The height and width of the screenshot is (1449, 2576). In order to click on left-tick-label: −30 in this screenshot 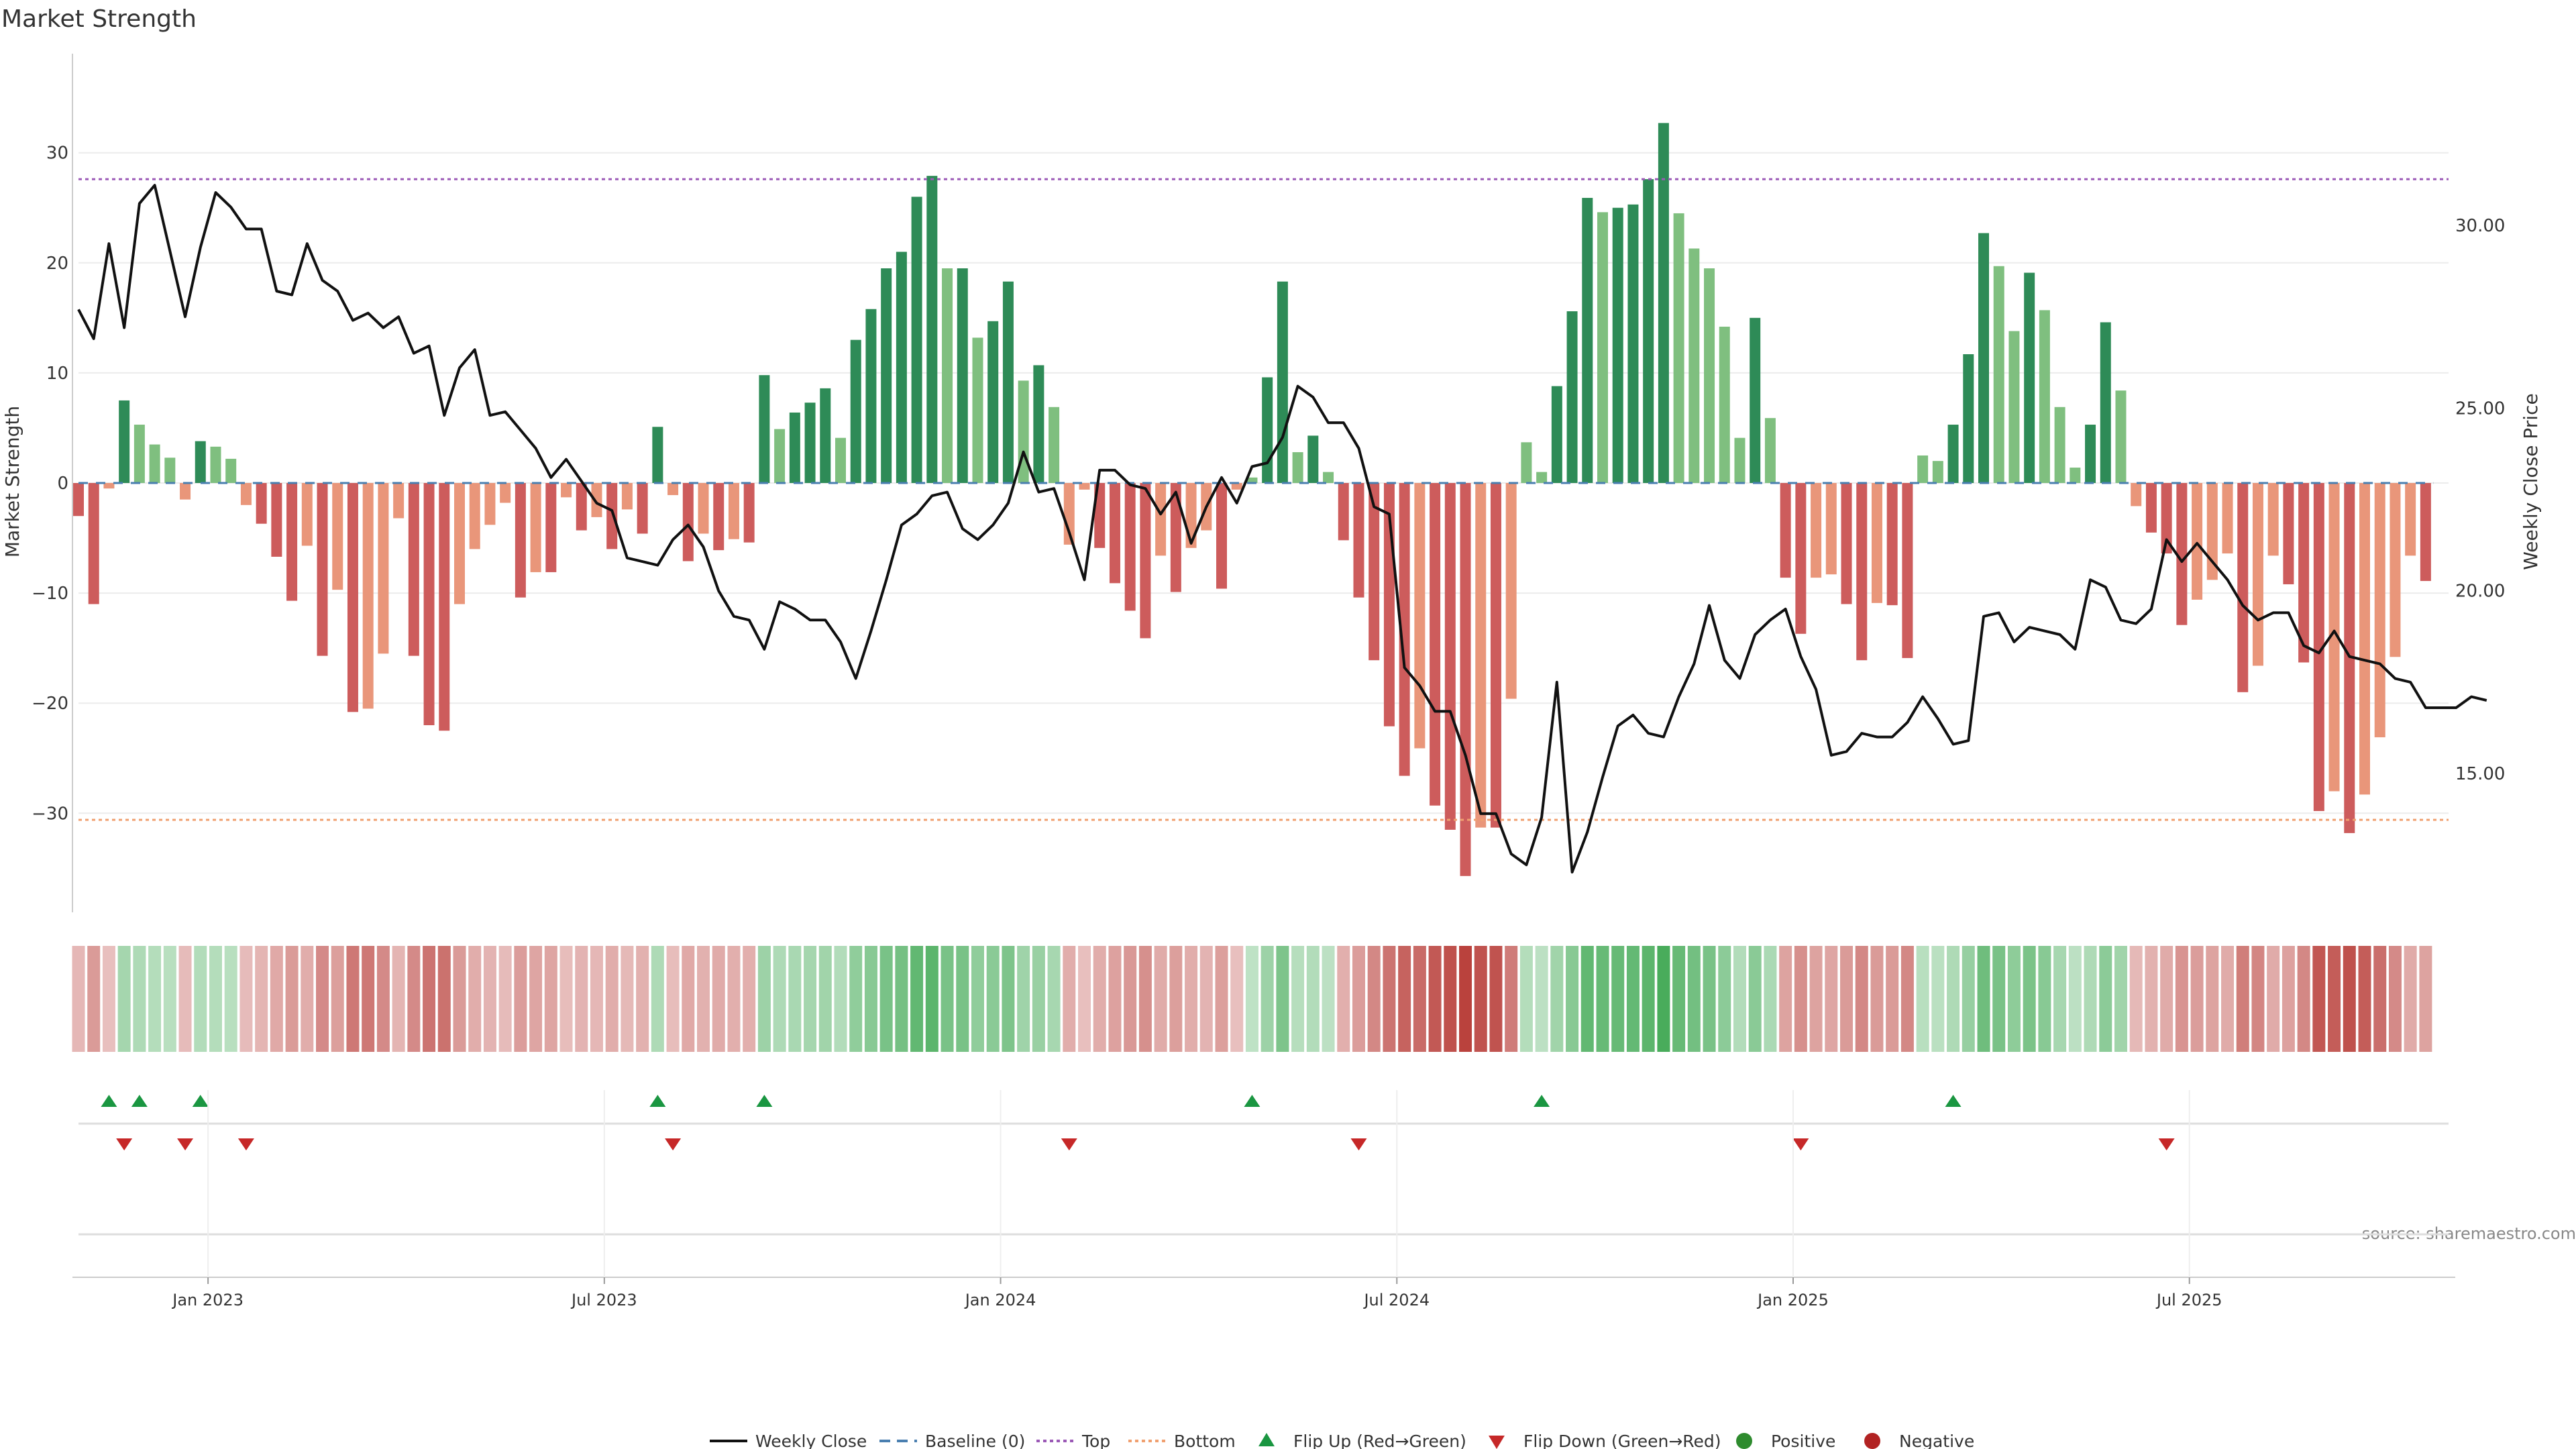, I will do `click(50, 814)`.